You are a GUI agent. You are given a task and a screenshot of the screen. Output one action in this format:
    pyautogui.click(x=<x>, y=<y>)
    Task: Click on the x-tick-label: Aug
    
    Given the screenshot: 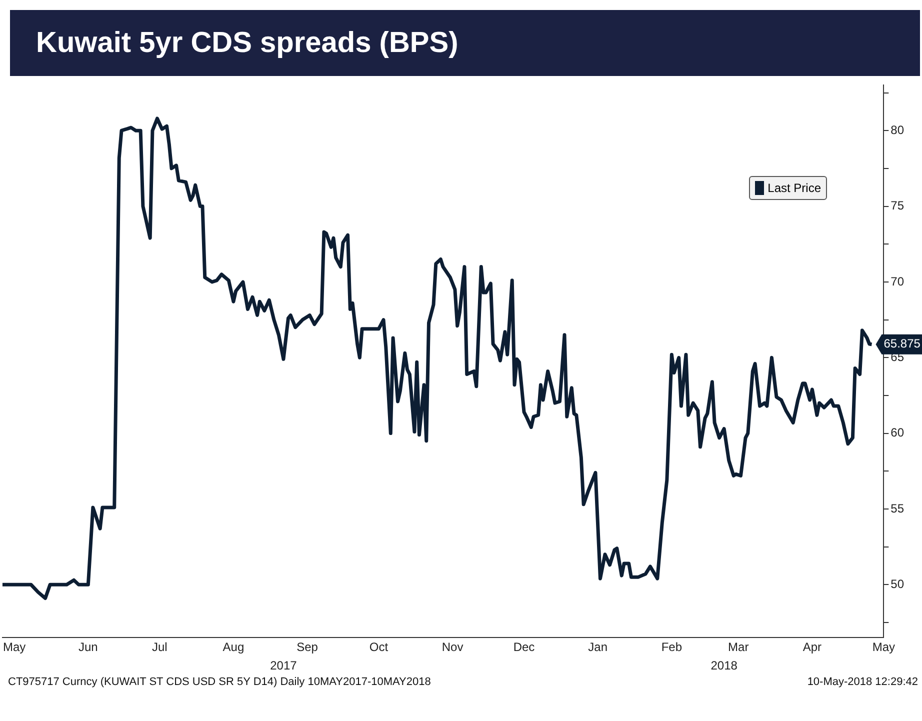 What is the action you would take?
    pyautogui.click(x=233, y=647)
    